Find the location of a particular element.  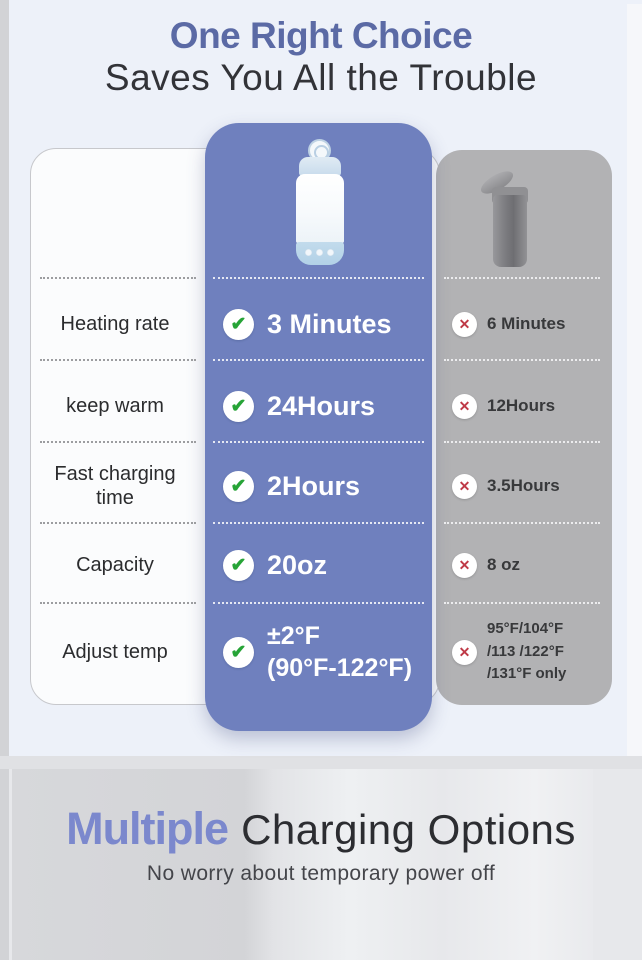

competitor-value: 3.5Hours is located at coordinates (523, 485).